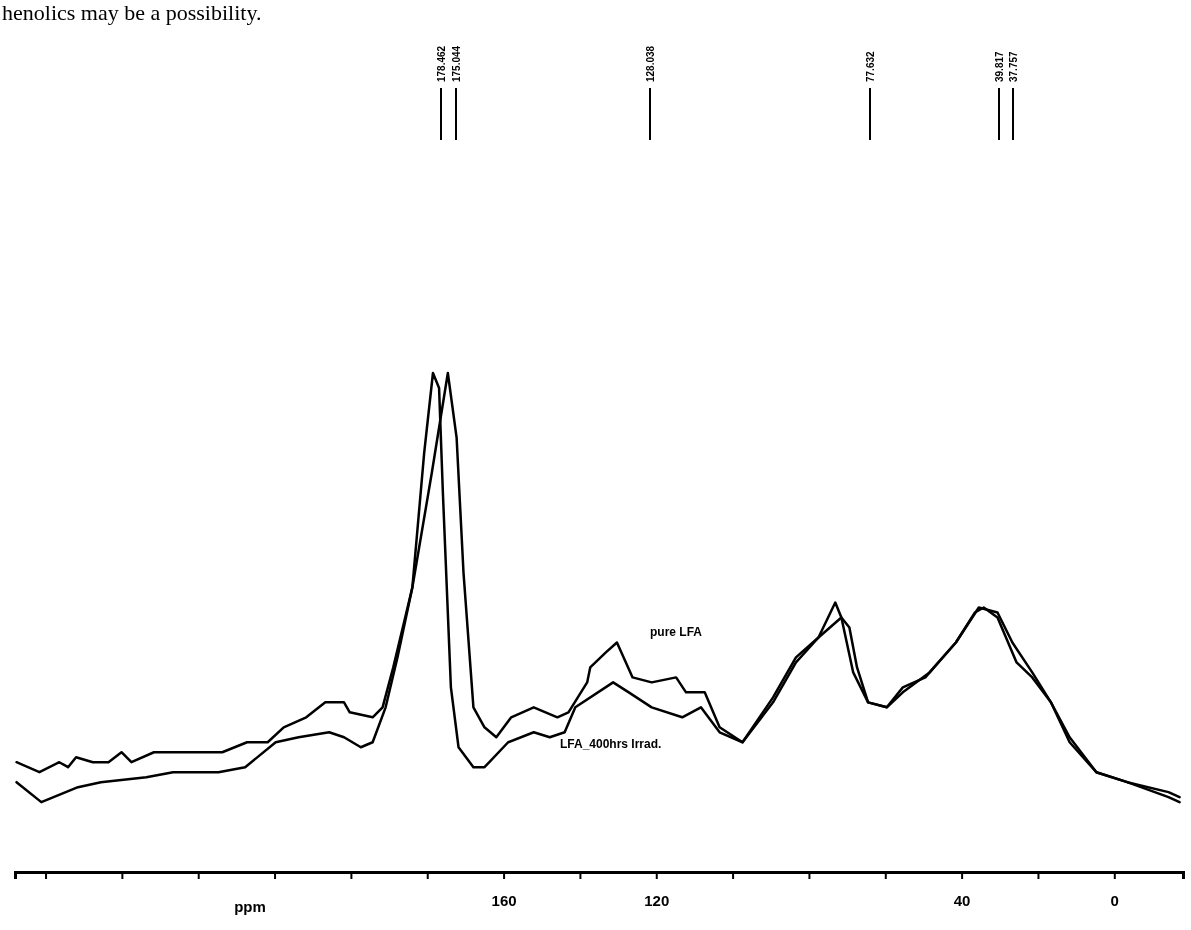 The image size is (1191, 930). Describe the element at coordinates (250, 906) in the screenshot. I see `x-axis-title: ppm` at that location.